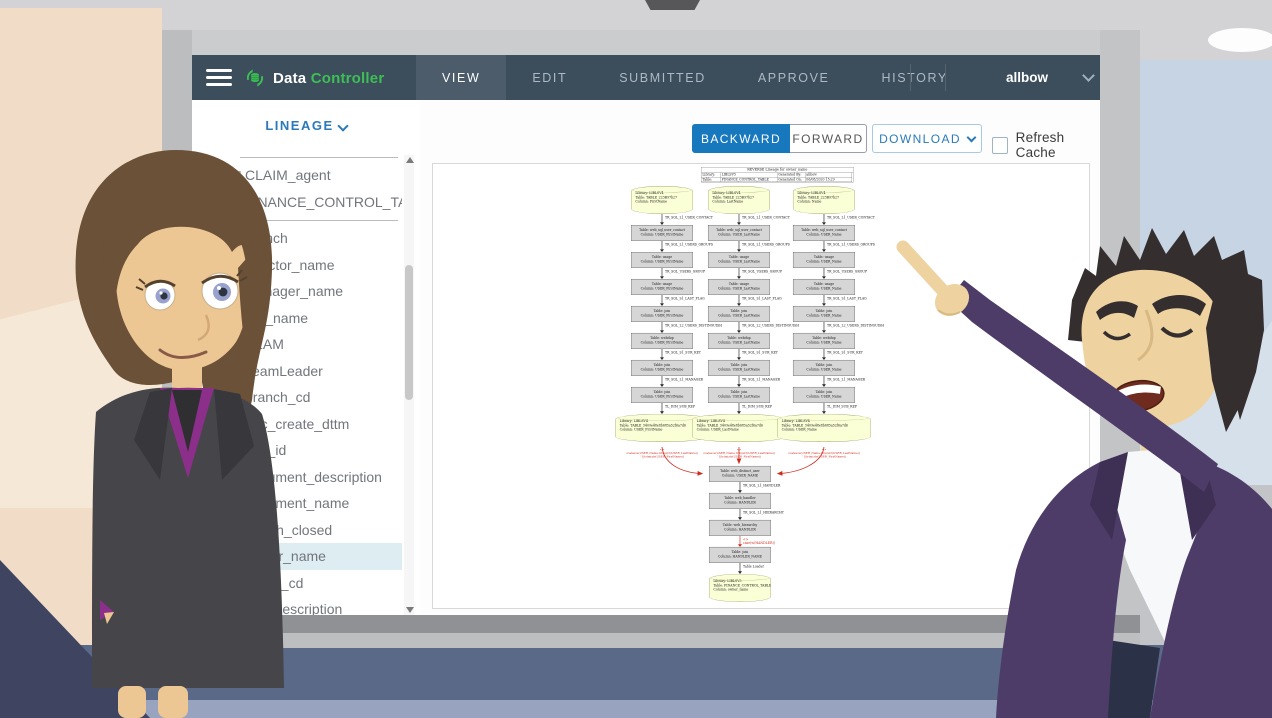  Describe the element at coordinates (323, 201) in the screenshot. I see `sidebar-item-label: FINANCE_CONTROL_TABLE` at that location.